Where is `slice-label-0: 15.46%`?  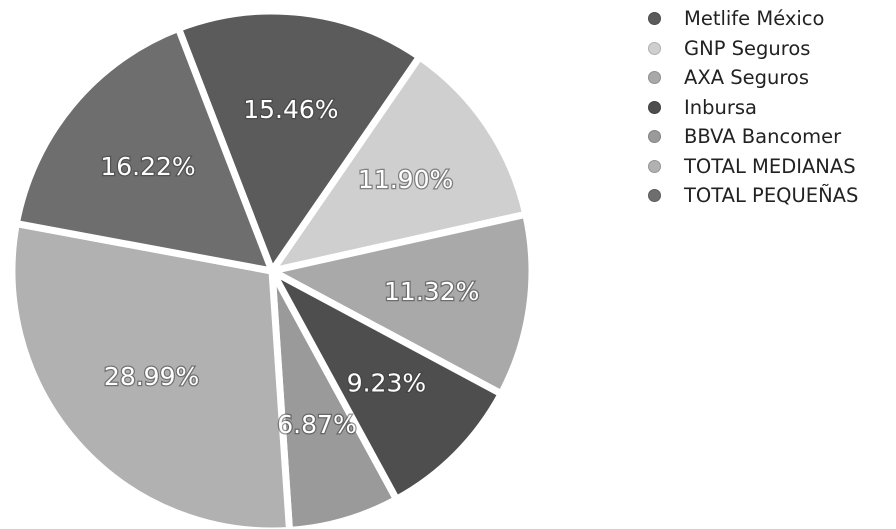
slice-label-0: 15.46% is located at coordinates (290, 109).